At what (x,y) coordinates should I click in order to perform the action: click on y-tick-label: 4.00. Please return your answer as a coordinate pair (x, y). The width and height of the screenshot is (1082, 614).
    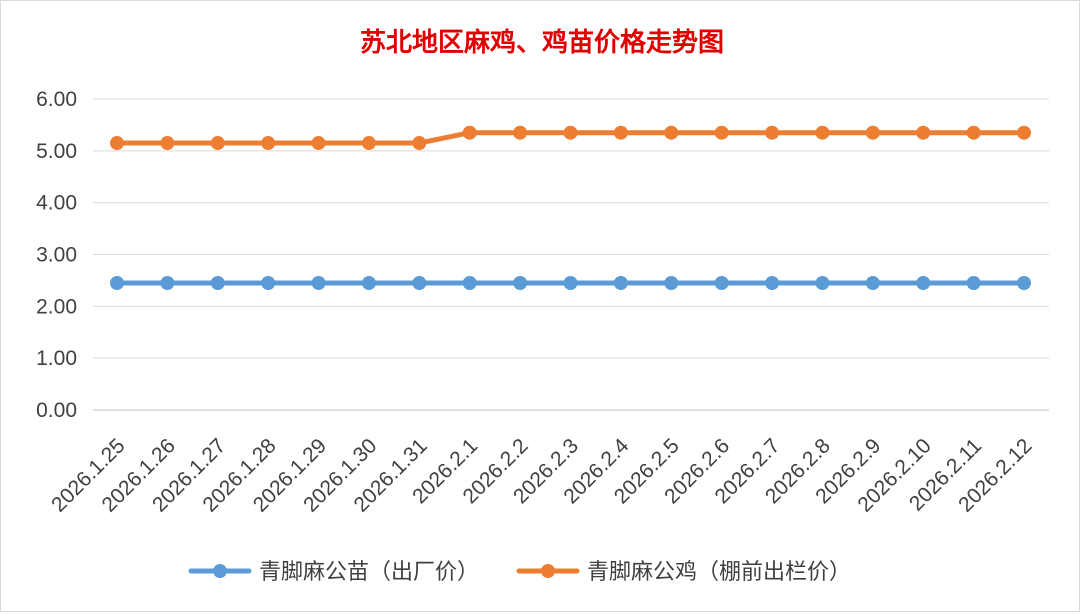
    Looking at the image, I should click on (56, 203).